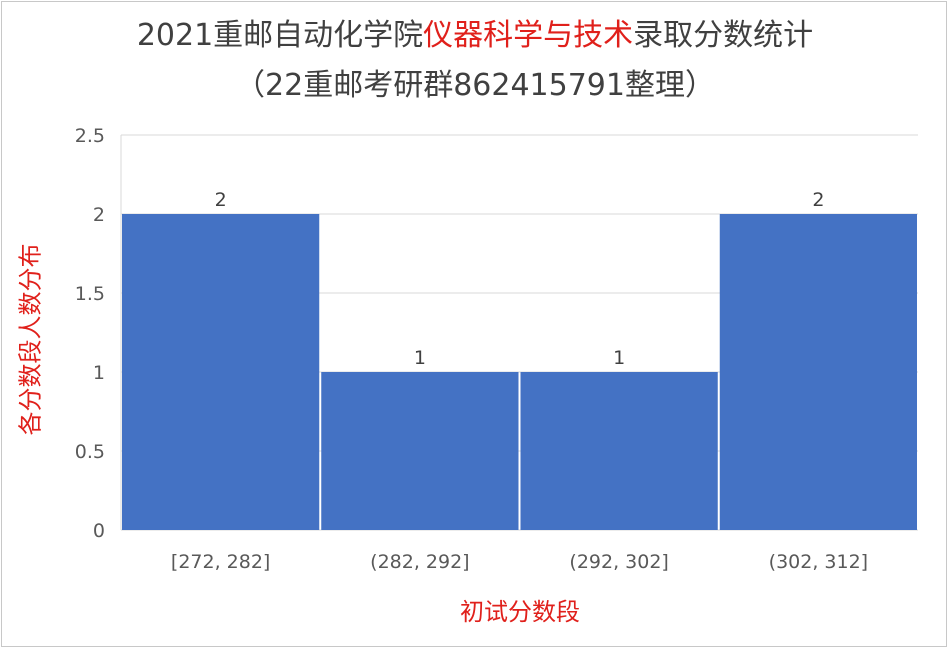  Describe the element at coordinates (99, 531) in the screenshot. I see `y-tick-label: 0` at that location.